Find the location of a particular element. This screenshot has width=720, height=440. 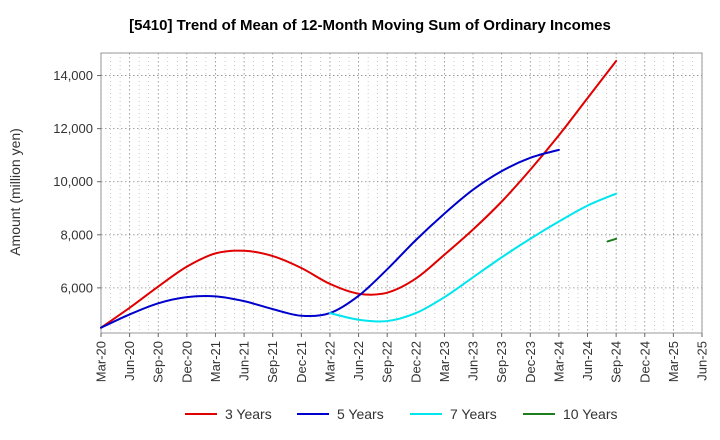

y-tick-label: 8,000 is located at coordinates (76, 234).